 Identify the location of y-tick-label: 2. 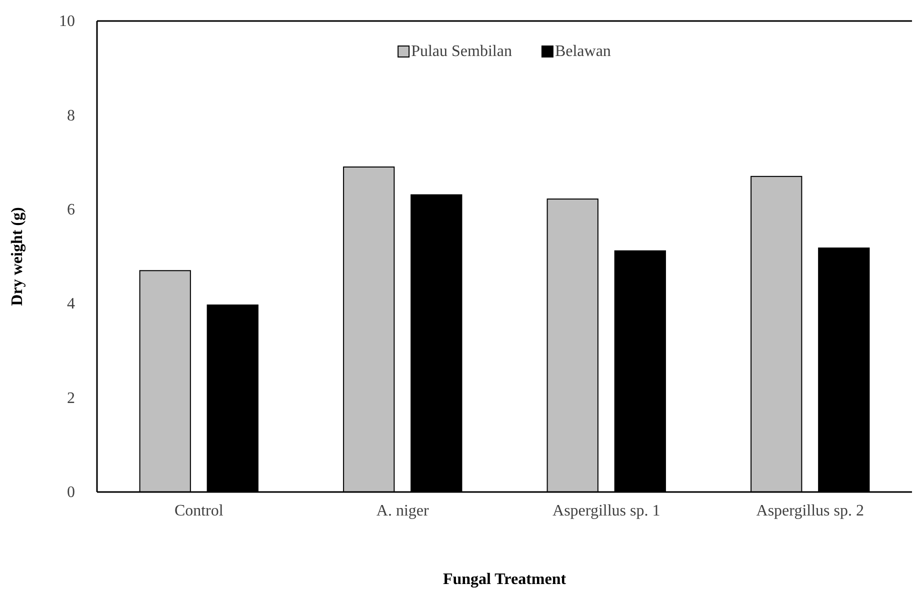
(71, 398).